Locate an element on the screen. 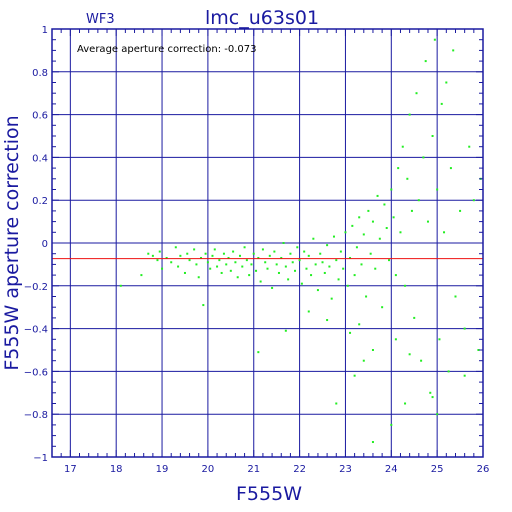 This screenshot has height=512, width=512. y-tick-label: 0 is located at coordinates (45, 244).